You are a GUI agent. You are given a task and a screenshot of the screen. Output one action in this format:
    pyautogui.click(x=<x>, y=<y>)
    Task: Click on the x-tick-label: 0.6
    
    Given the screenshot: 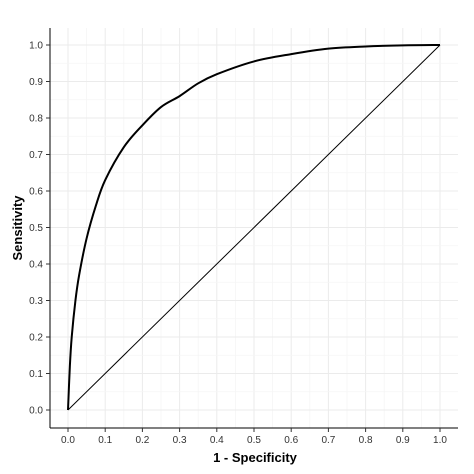 What is the action you would take?
    pyautogui.click(x=291, y=440)
    